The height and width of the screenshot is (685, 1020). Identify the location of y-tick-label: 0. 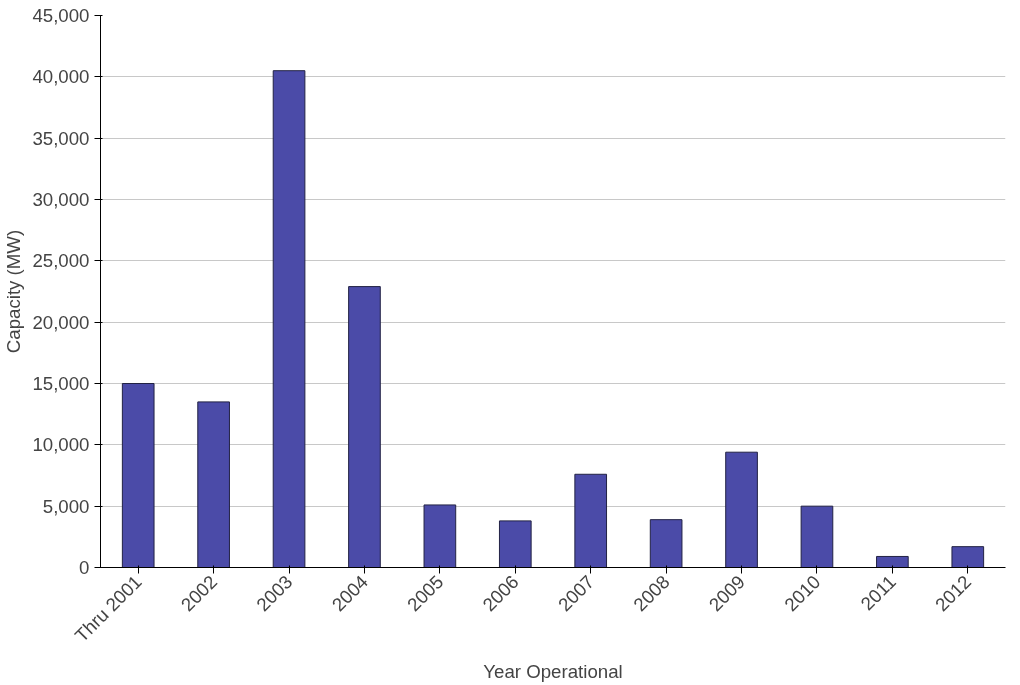
(84, 567).